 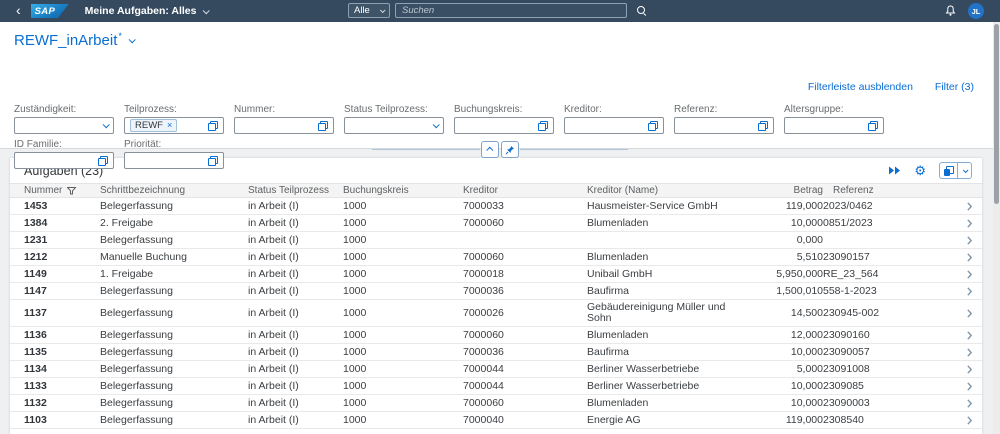 What do you see at coordinates (662, 240) in the screenshot?
I see `cell-kreditor-name` at bounding box center [662, 240].